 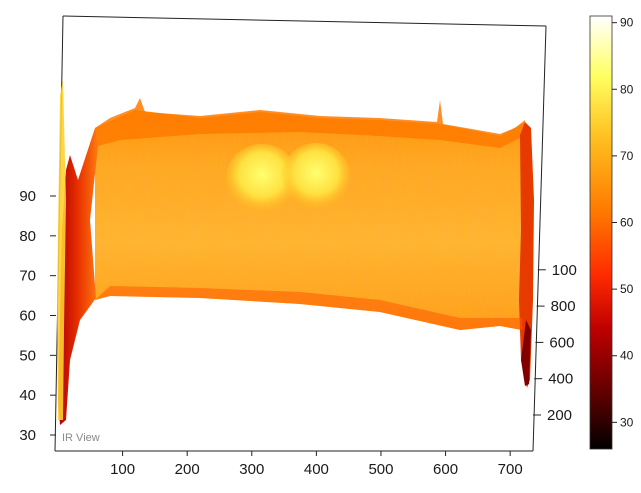 I want to click on surface-right-dip, so click(x=526, y=353).